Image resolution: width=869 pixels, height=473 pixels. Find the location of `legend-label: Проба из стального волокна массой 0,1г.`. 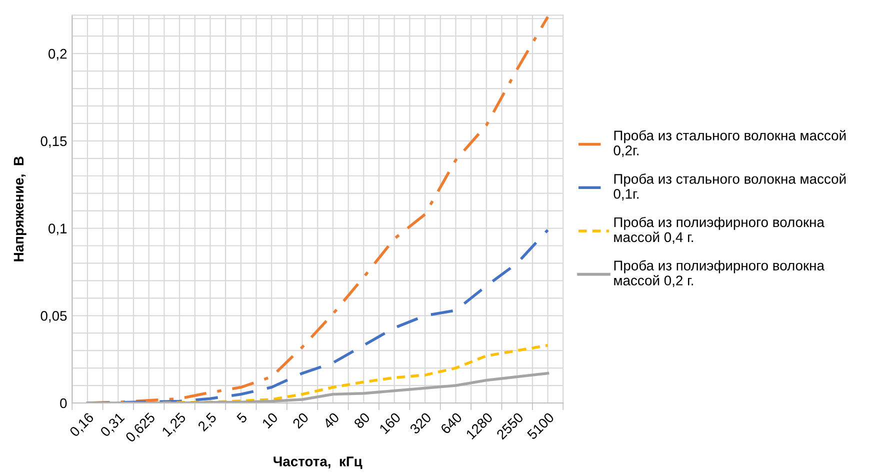

legend-label: Проба из стального волокна массой 0,1г. is located at coordinates (730, 186).